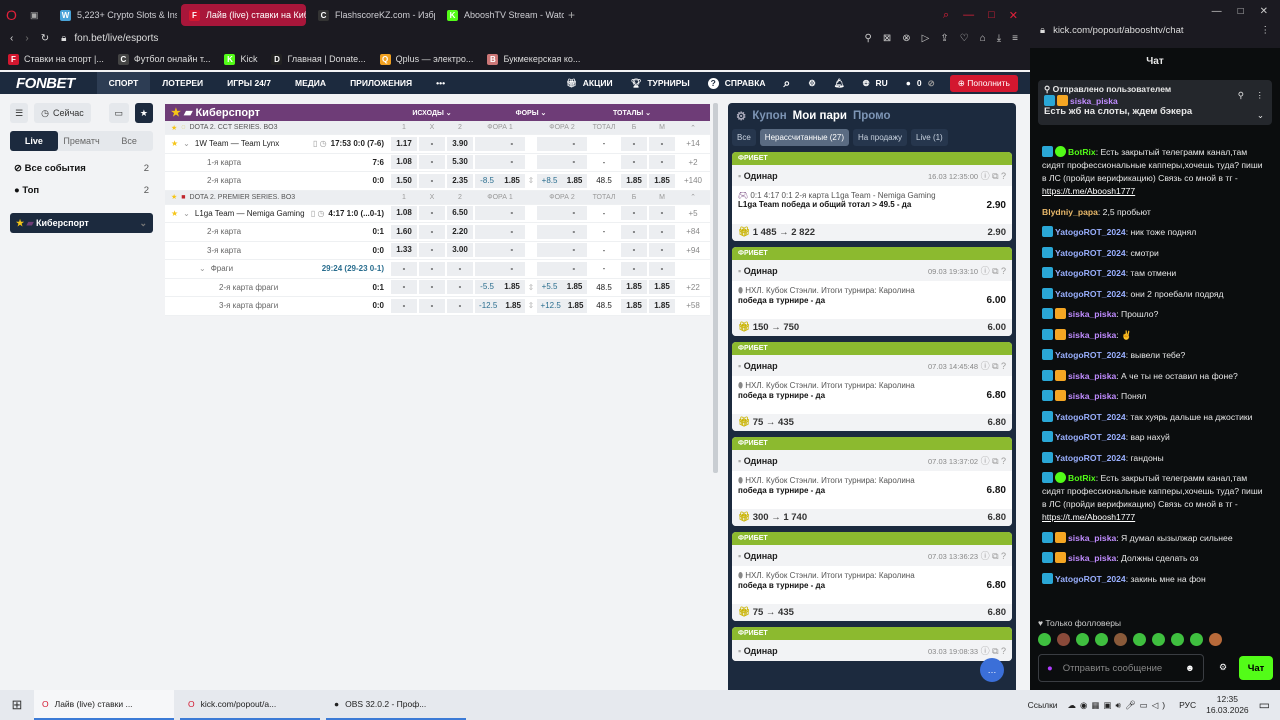  I want to click on opera-logo-icon: O, so click(11, 15).